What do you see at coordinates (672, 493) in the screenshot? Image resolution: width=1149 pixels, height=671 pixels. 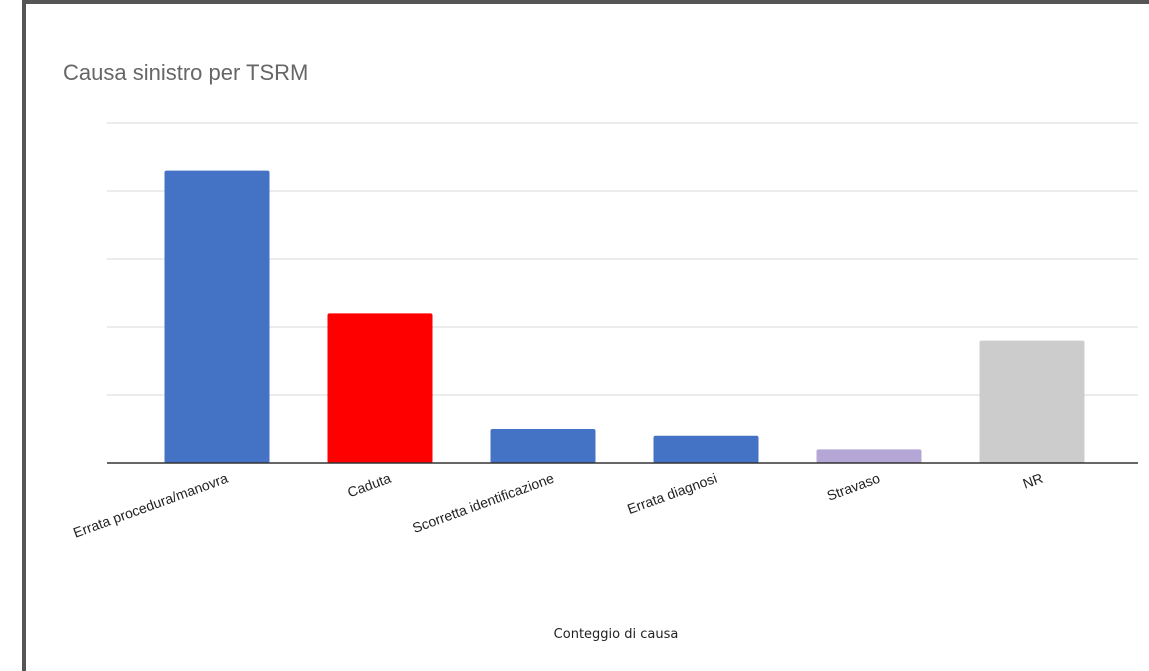 I see `x-tick-label-3: Errata diagnosi` at bounding box center [672, 493].